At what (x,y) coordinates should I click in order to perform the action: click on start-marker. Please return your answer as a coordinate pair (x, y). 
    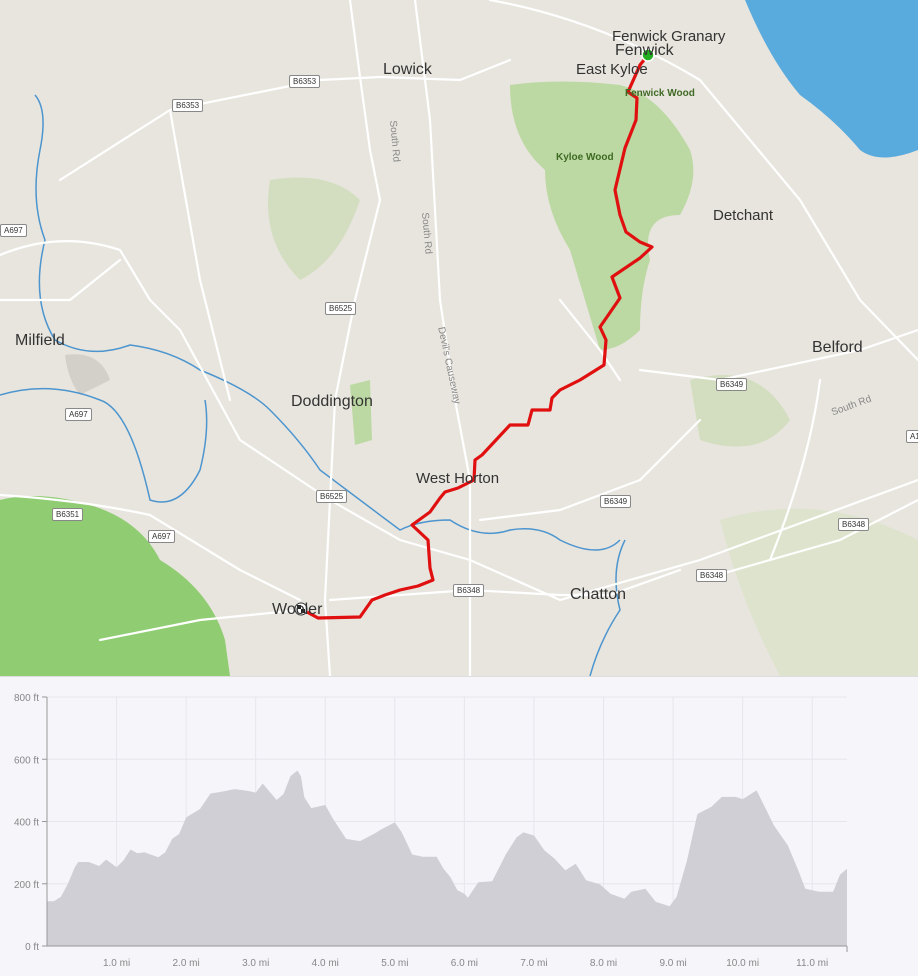
    Looking at the image, I should click on (648, 55).